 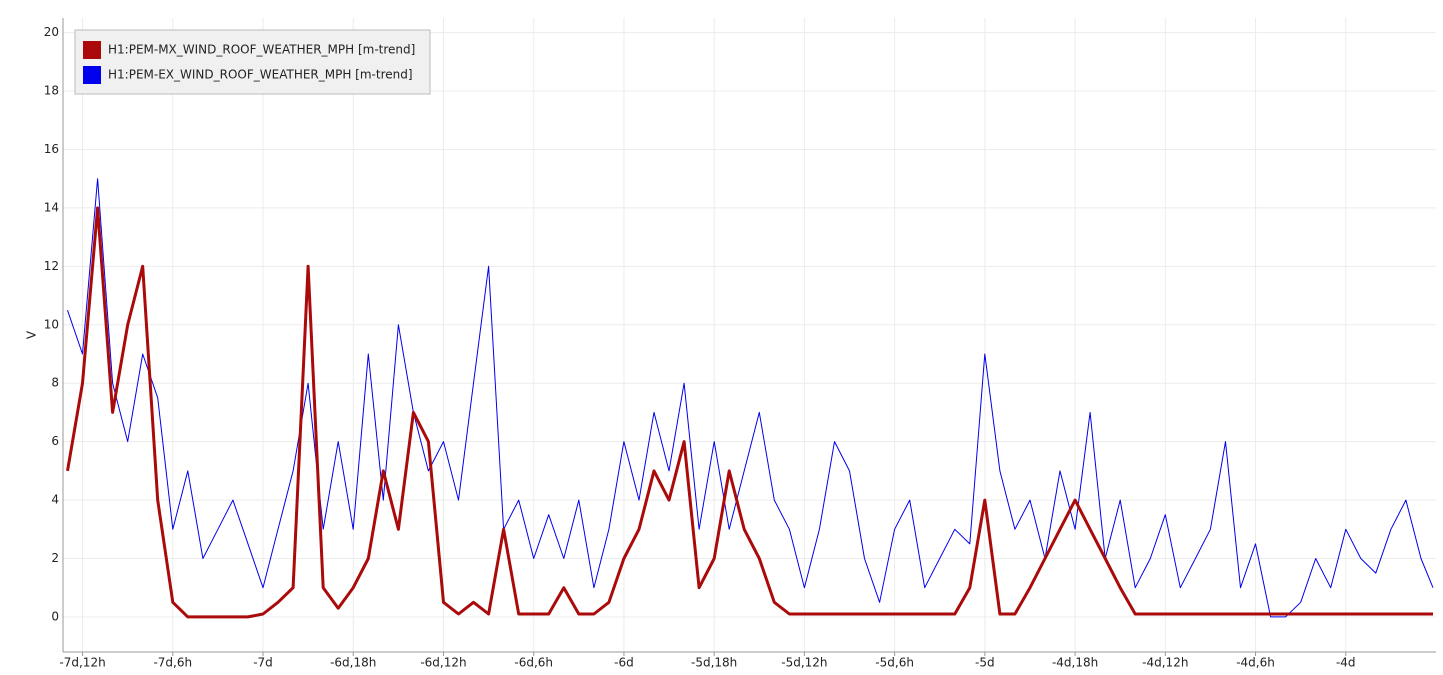 I want to click on y-tick-label: 16, so click(x=51, y=149).